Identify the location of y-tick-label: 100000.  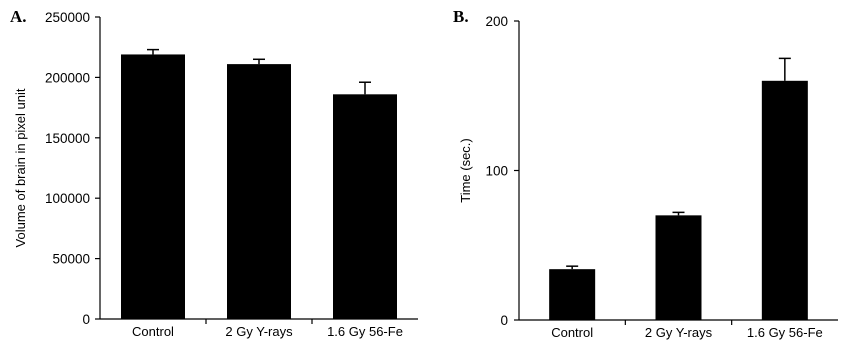
(67, 198).